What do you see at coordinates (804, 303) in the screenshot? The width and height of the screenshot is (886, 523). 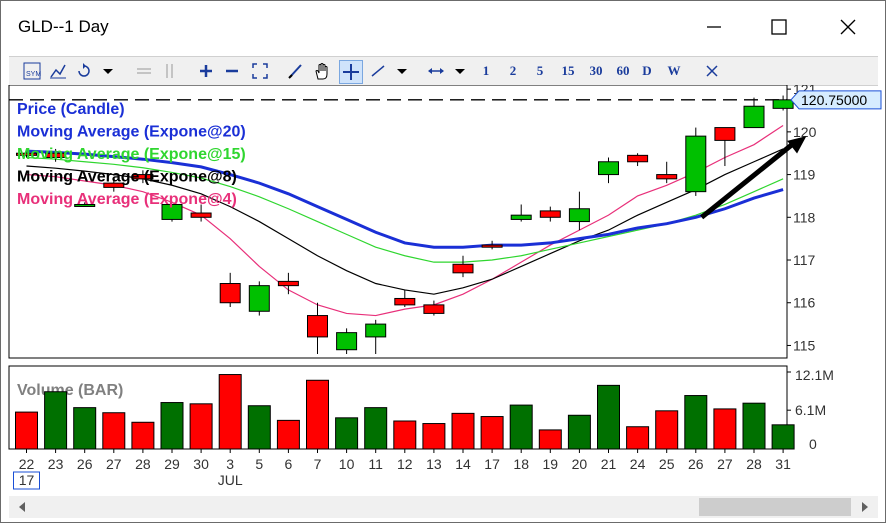 I see `price-tick-label: 116` at bounding box center [804, 303].